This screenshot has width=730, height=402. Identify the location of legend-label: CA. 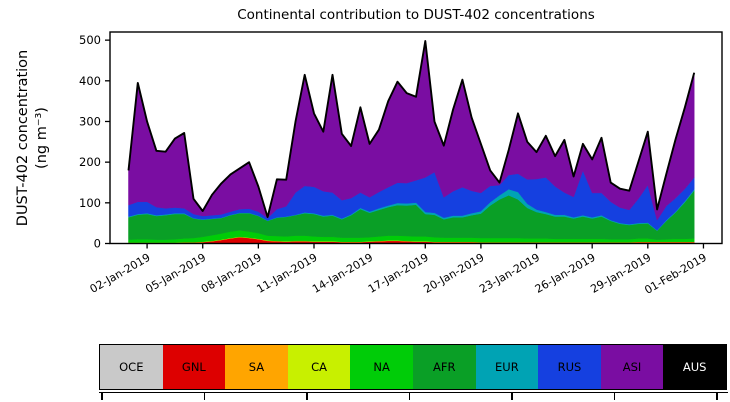
(319, 367).